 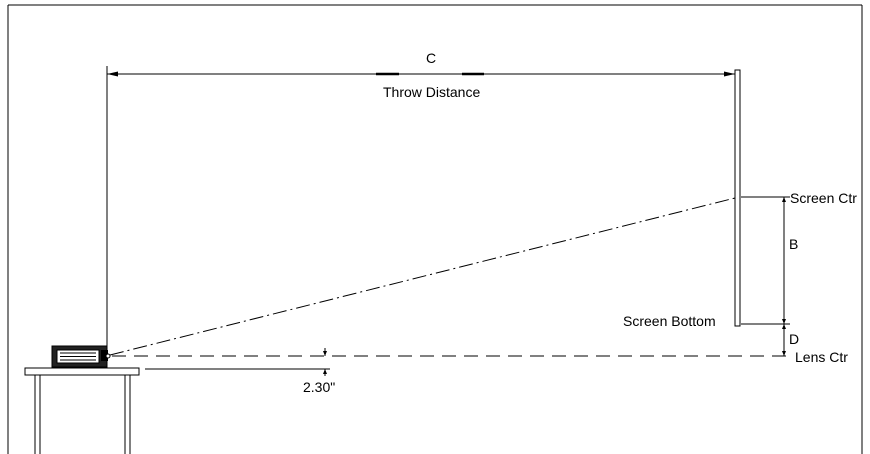 What do you see at coordinates (793, 244) in the screenshot?
I see `dimension-b-label: B` at bounding box center [793, 244].